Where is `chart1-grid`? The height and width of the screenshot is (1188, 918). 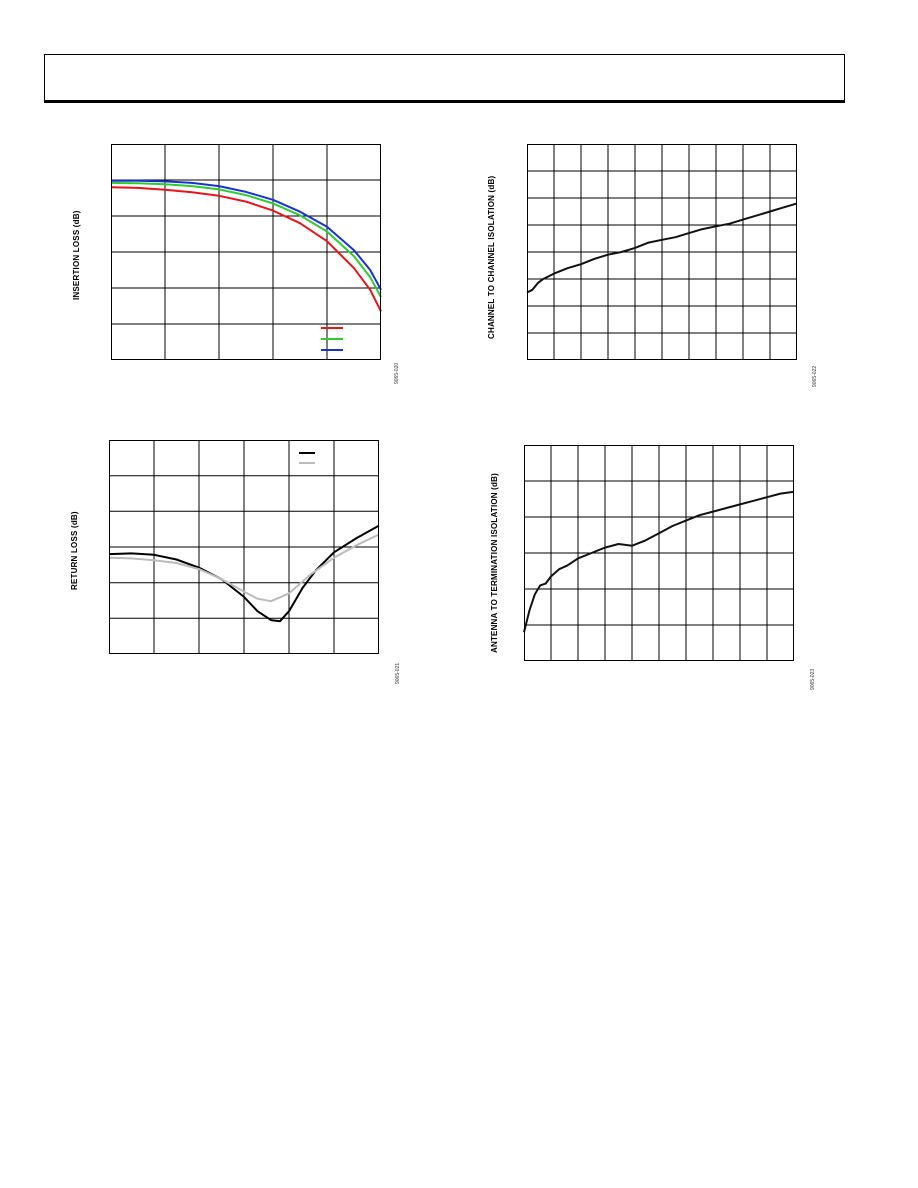 chart1-grid is located at coordinates (246, 252).